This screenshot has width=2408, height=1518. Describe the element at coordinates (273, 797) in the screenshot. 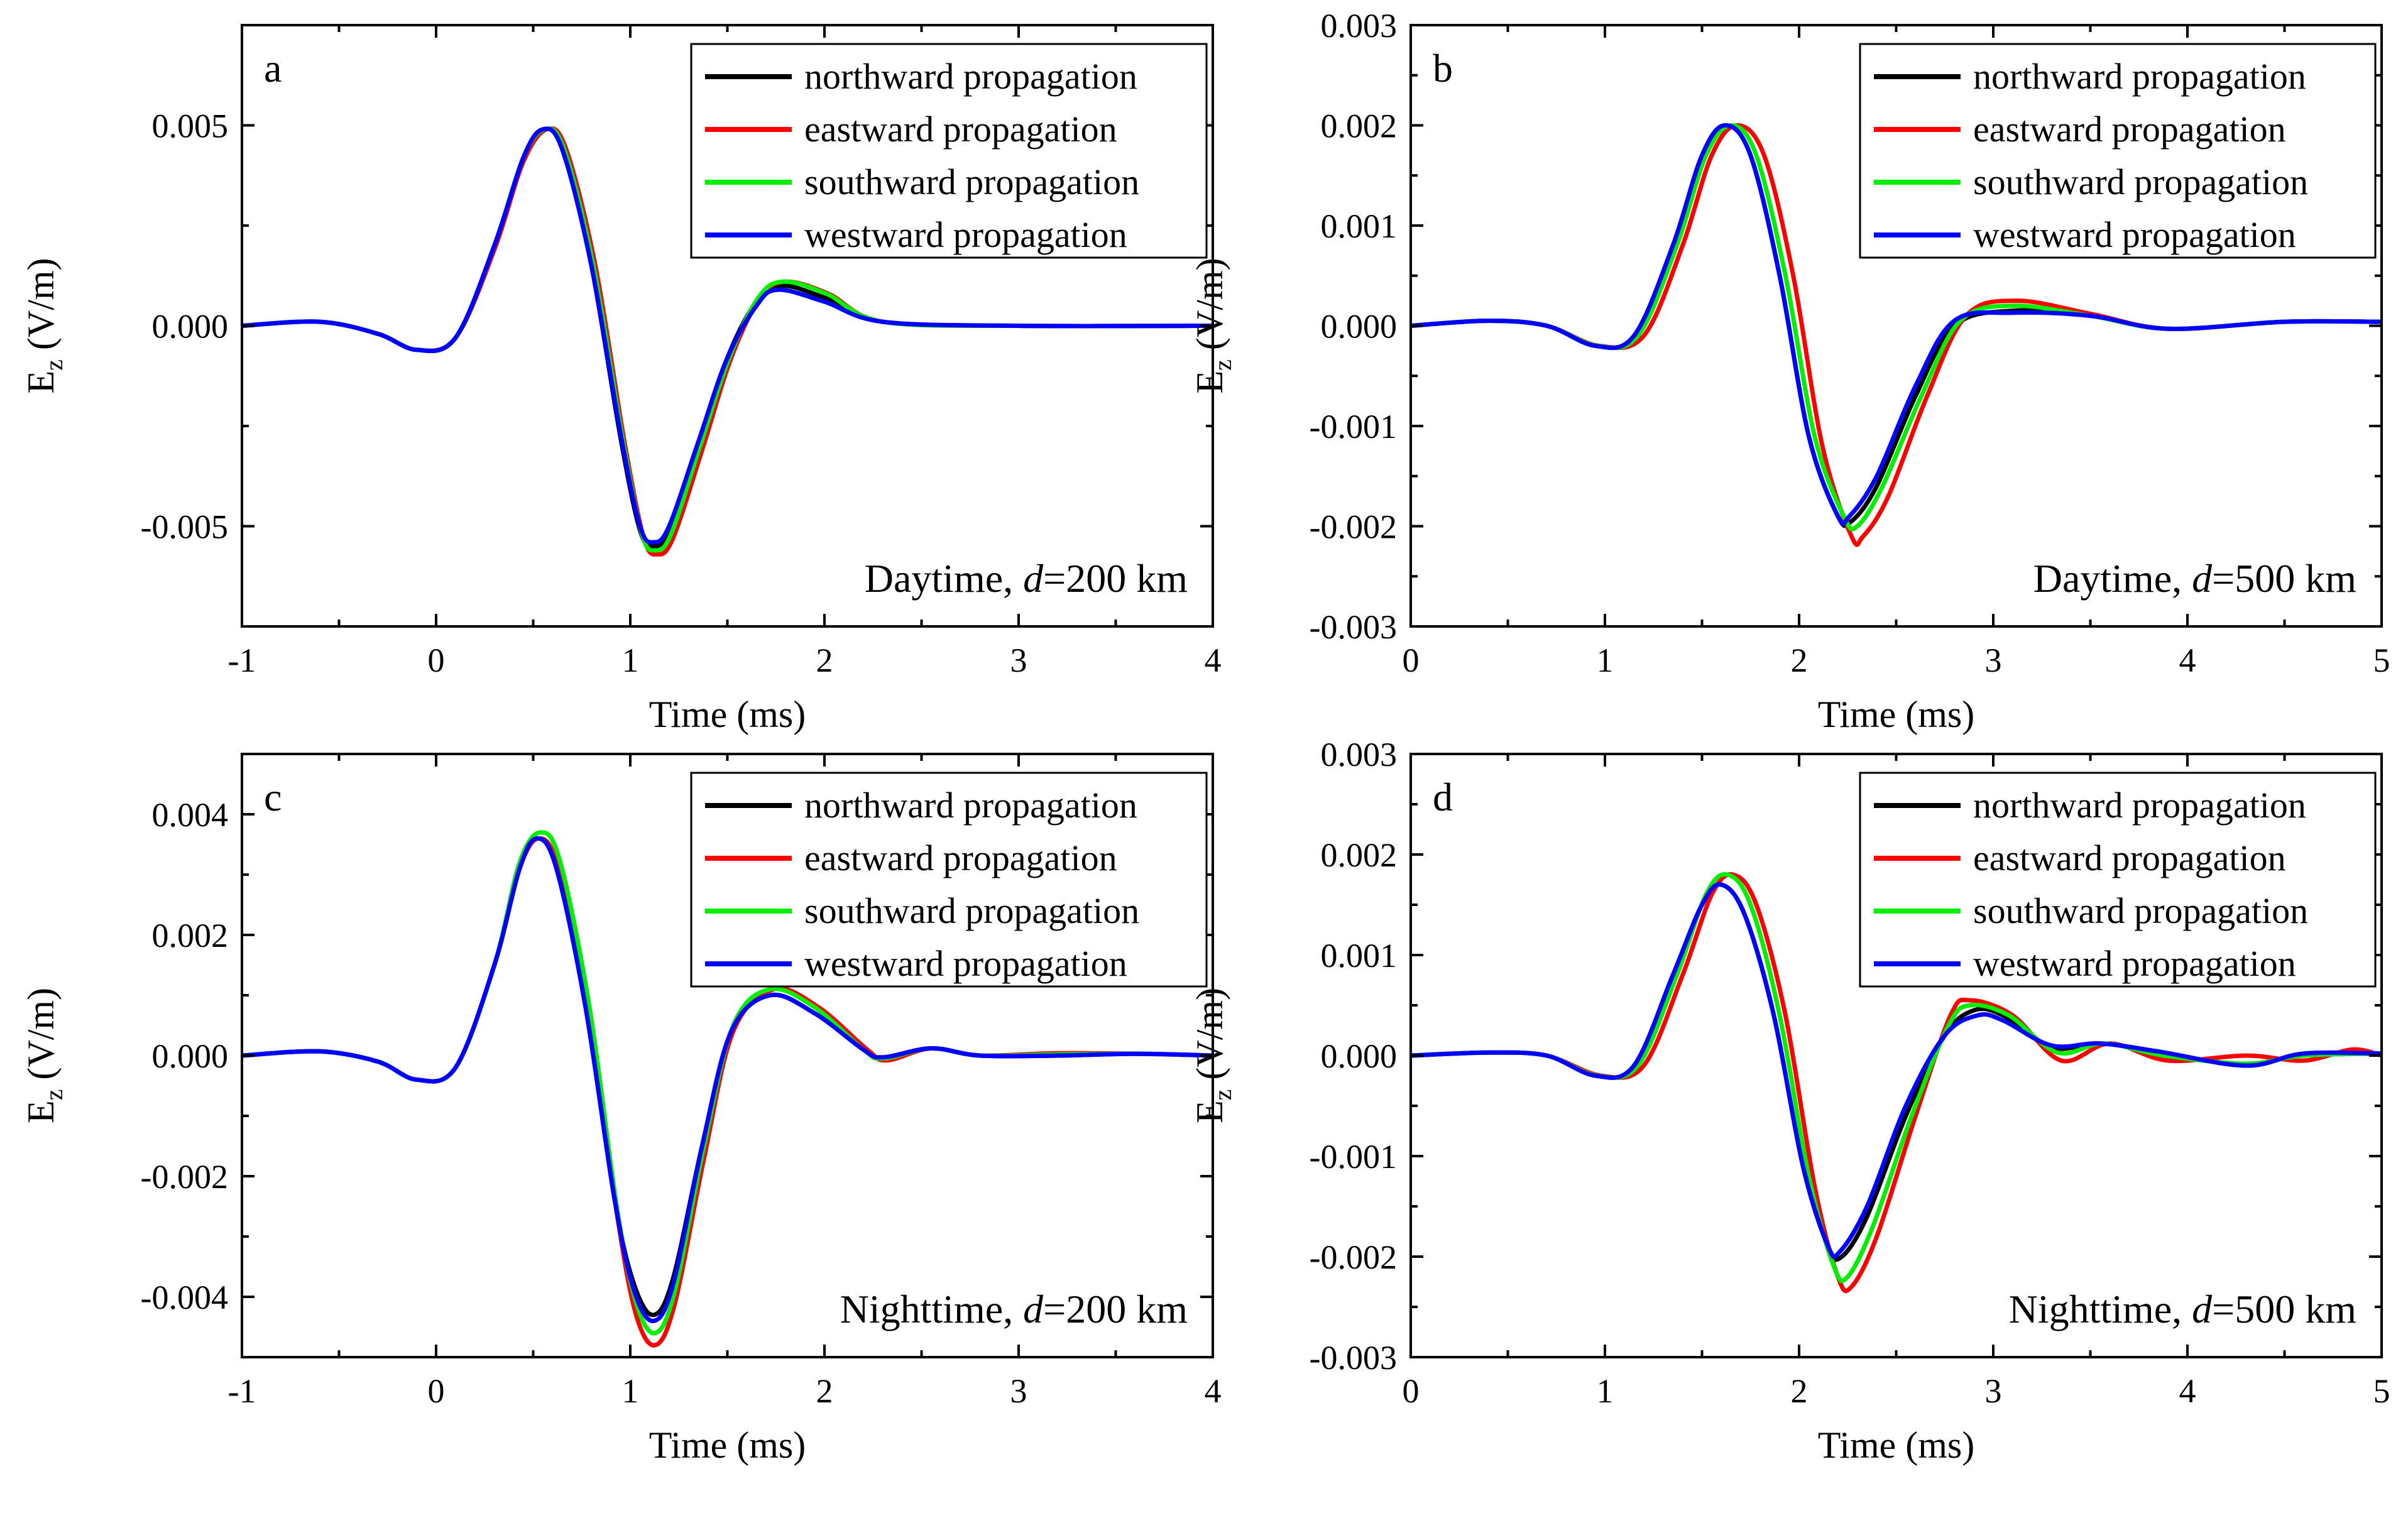

I see `panel-label: c` at that location.